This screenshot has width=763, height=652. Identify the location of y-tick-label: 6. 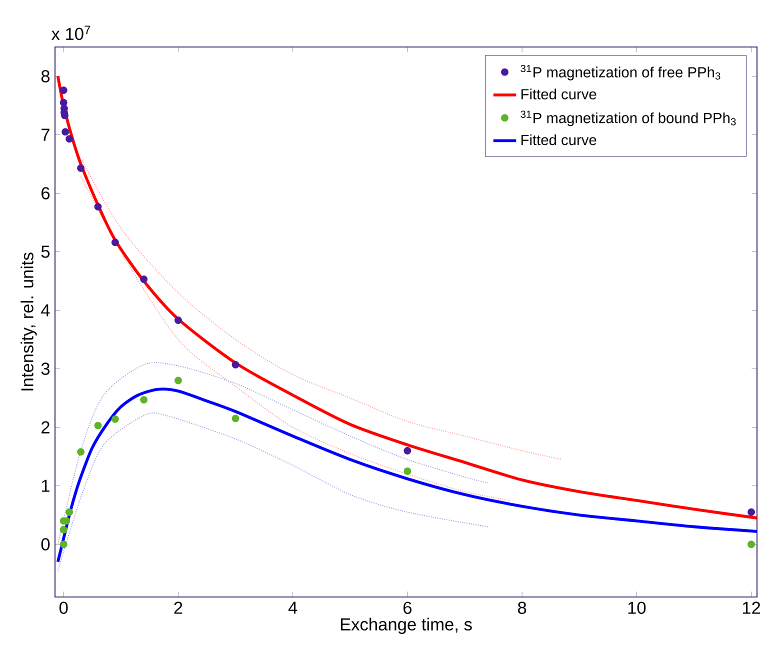
(46, 193).